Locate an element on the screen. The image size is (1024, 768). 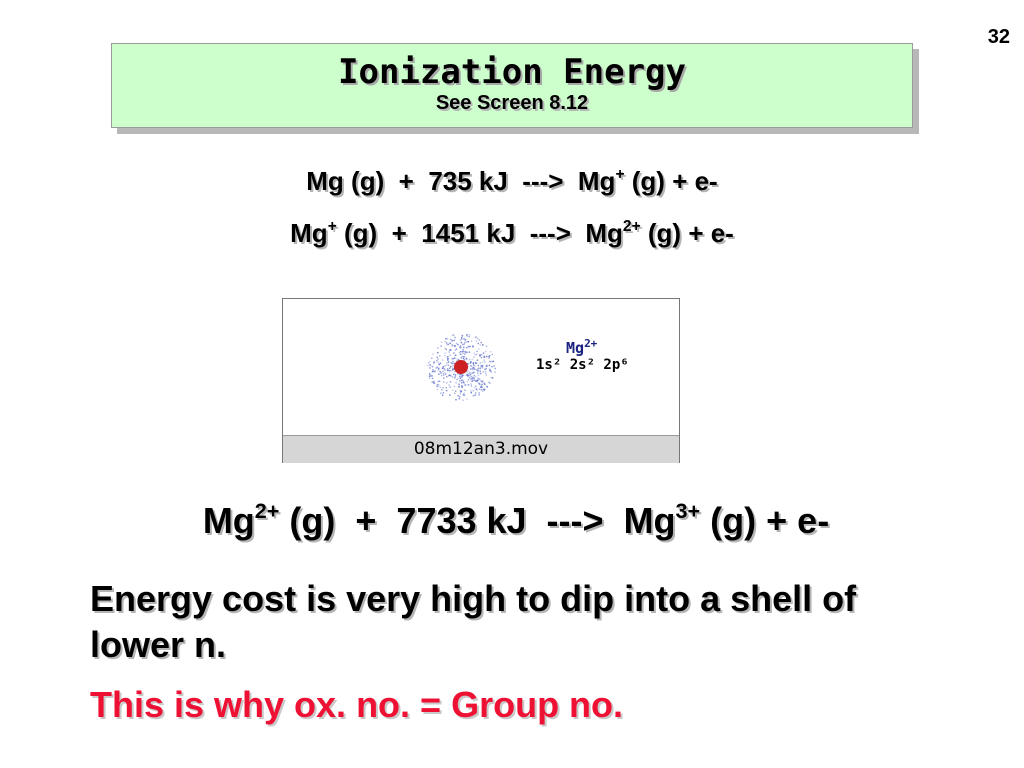
page-number: 32 is located at coordinates (998, 37).